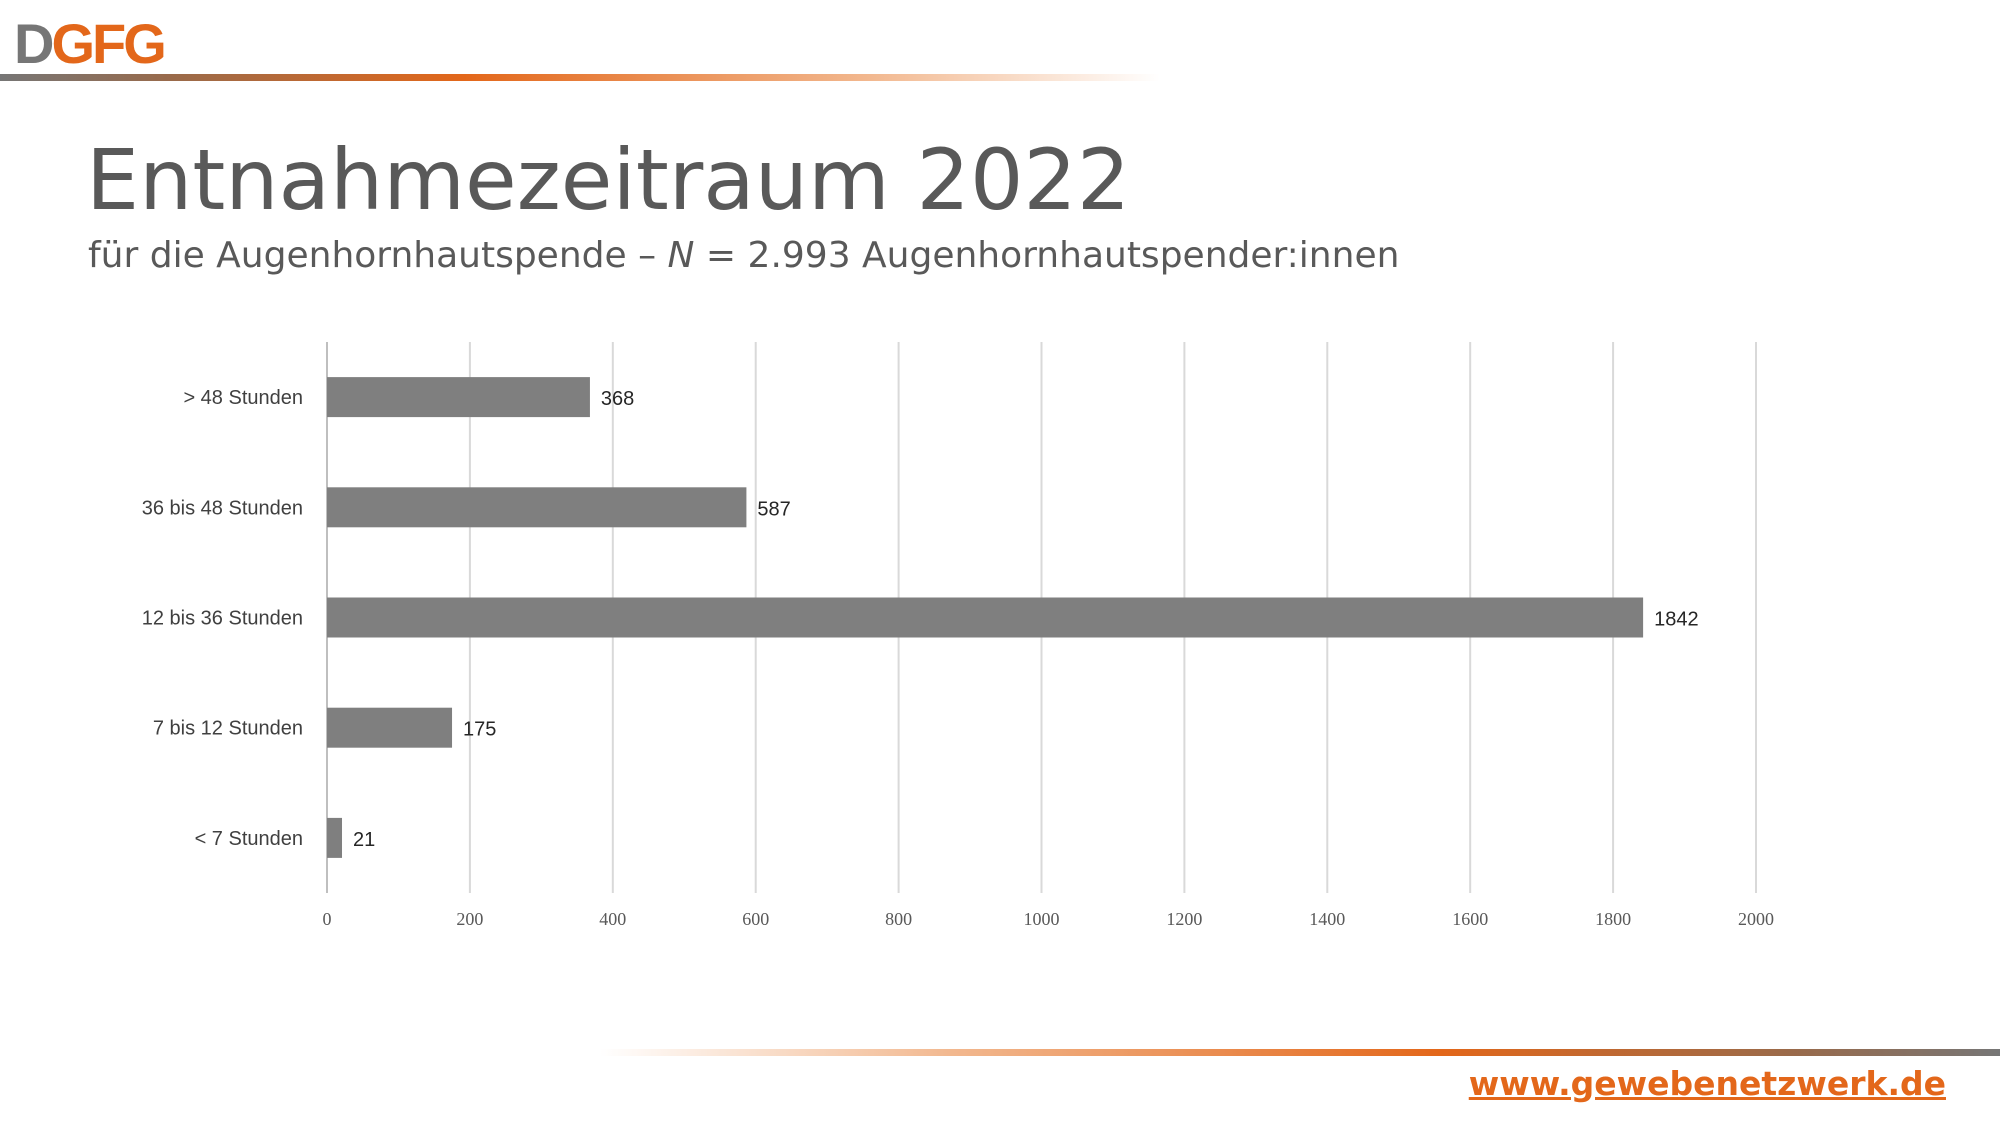 This screenshot has width=2000, height=1125. What do you see at coordinates (243, 398) in the screenshot?
I see `category-label: > 48 Stunden` at bounding box center [243, 398].